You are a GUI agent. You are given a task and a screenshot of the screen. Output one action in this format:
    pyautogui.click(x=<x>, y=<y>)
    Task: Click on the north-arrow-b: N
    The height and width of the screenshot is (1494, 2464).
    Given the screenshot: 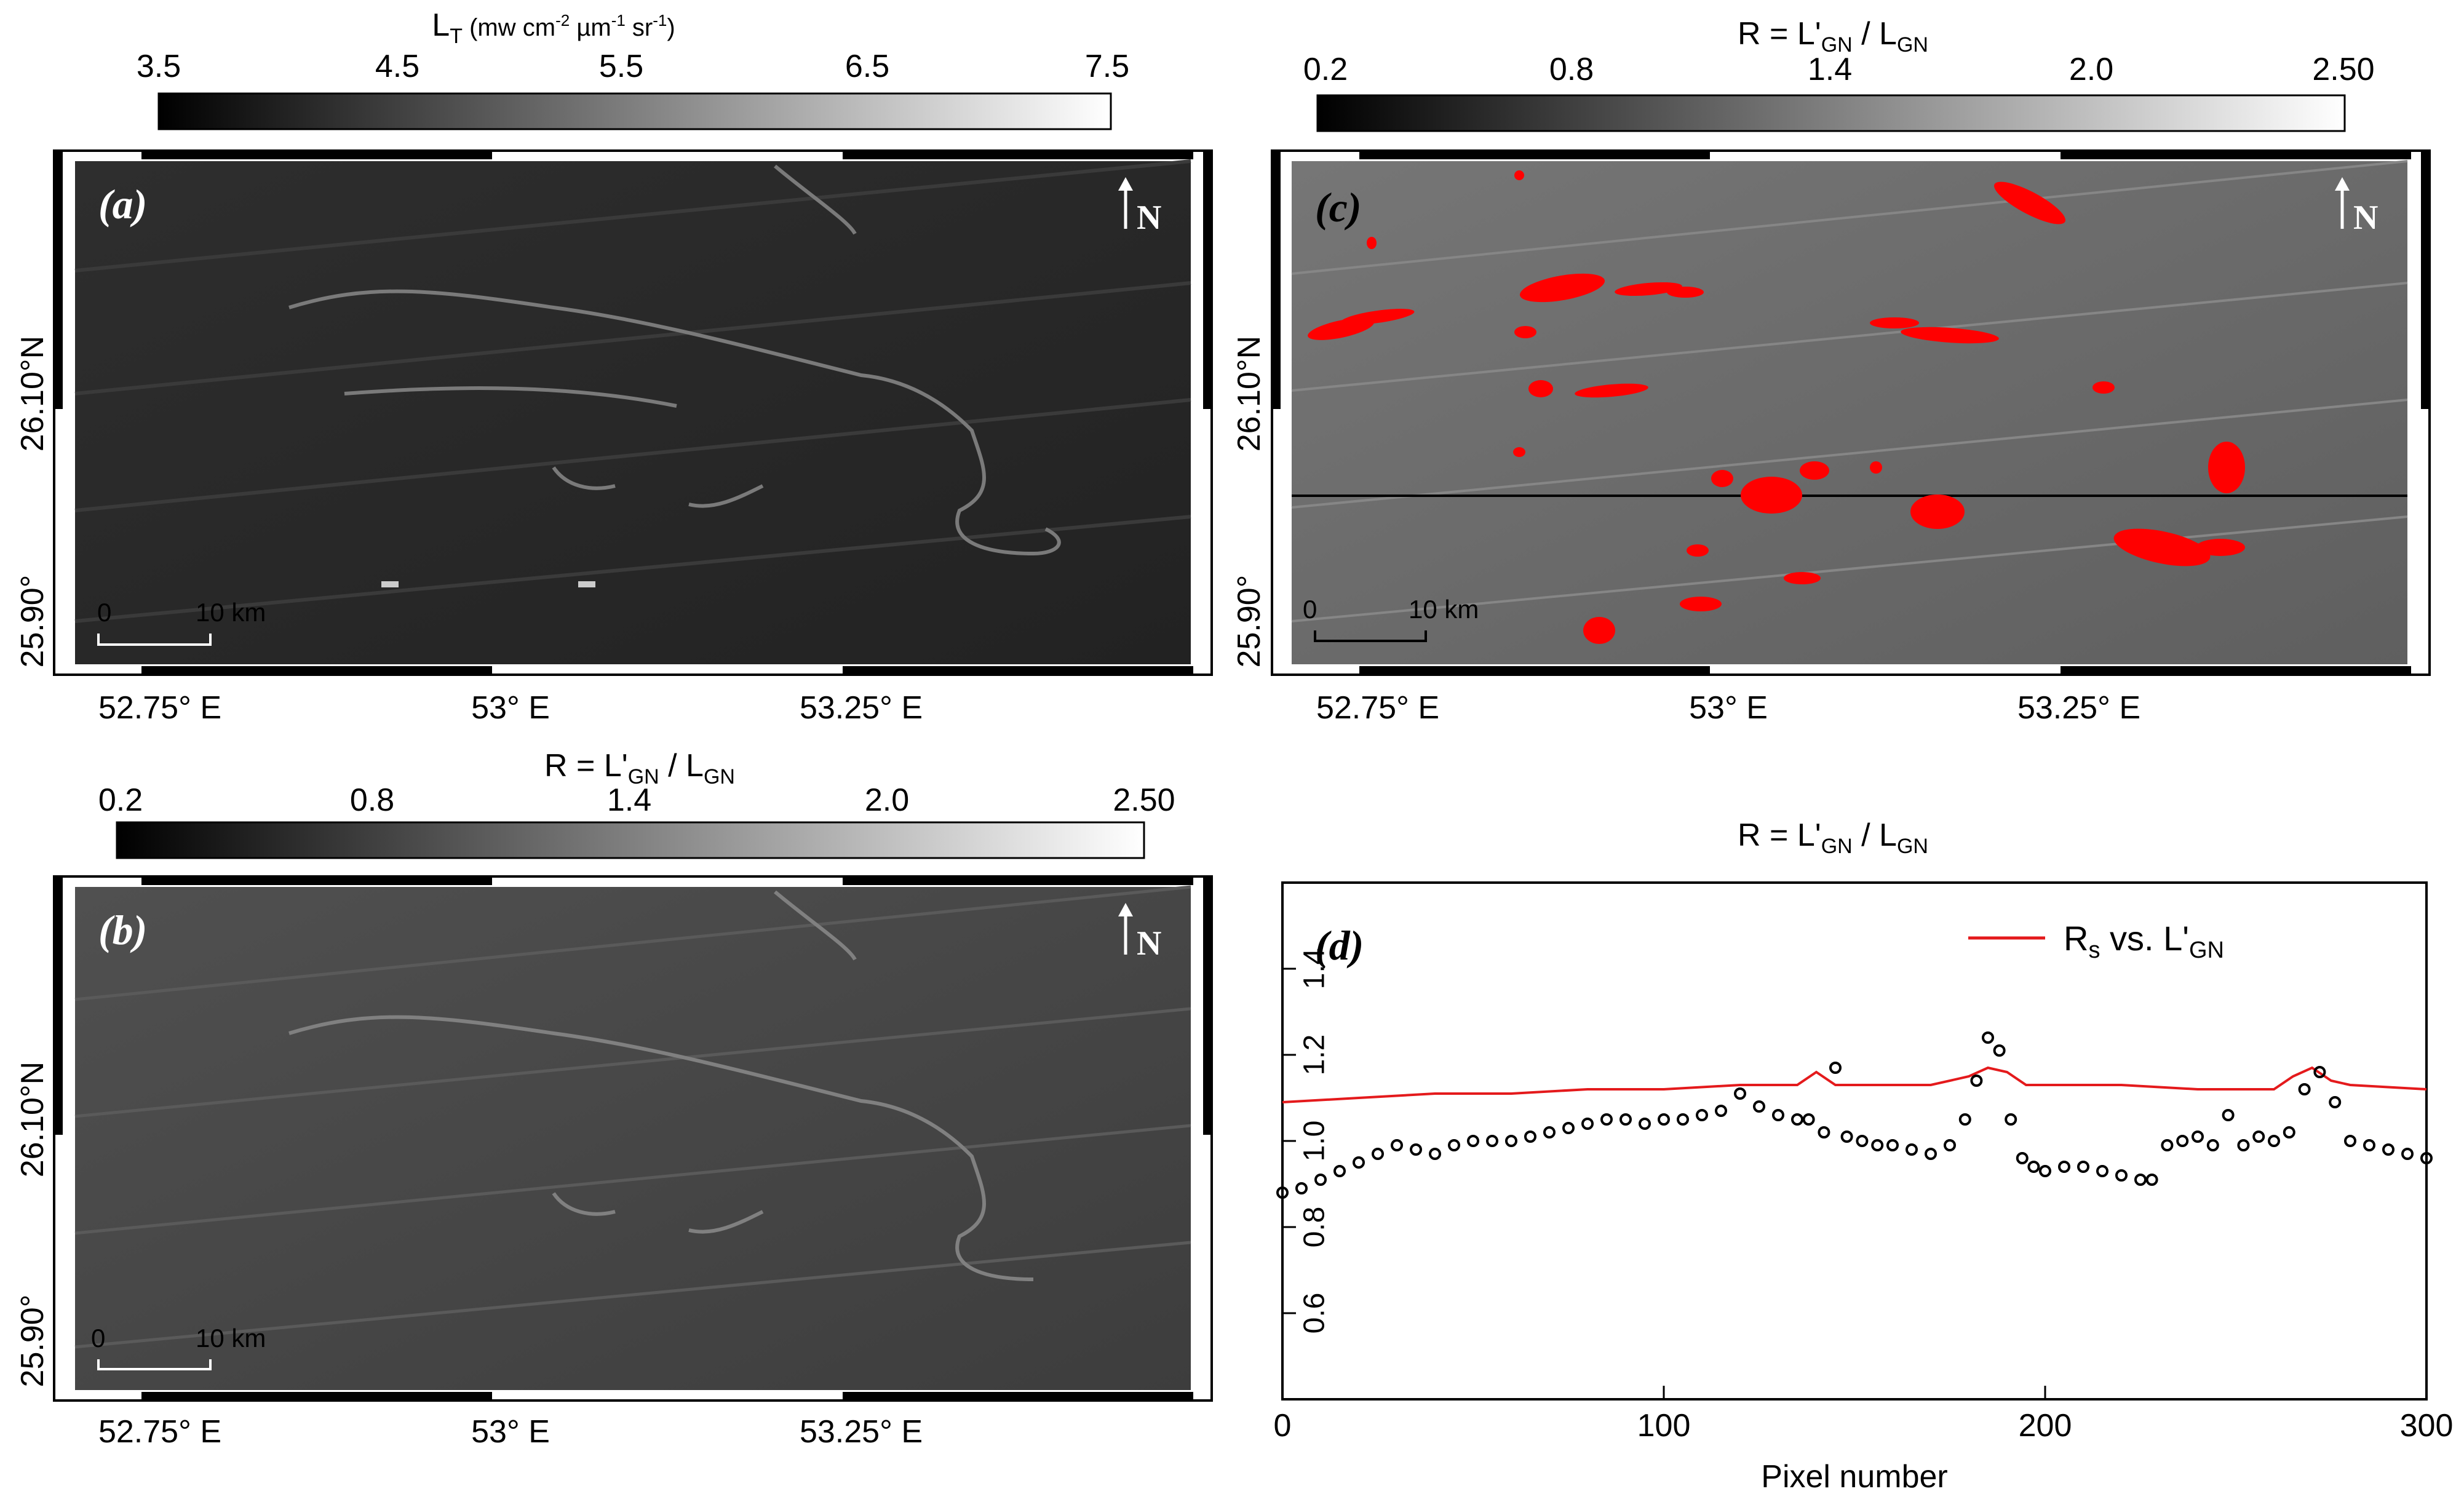 What is the action you would take?
    pyautogui.click(x=1139, y=933)
    